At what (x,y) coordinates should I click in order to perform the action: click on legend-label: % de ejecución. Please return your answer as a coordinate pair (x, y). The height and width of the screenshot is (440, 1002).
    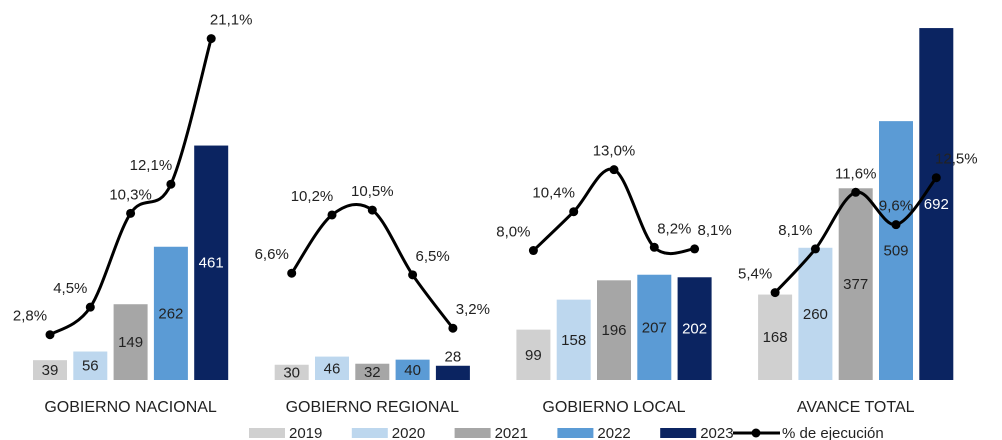
    Looking at the image, I should click on (833, 432).